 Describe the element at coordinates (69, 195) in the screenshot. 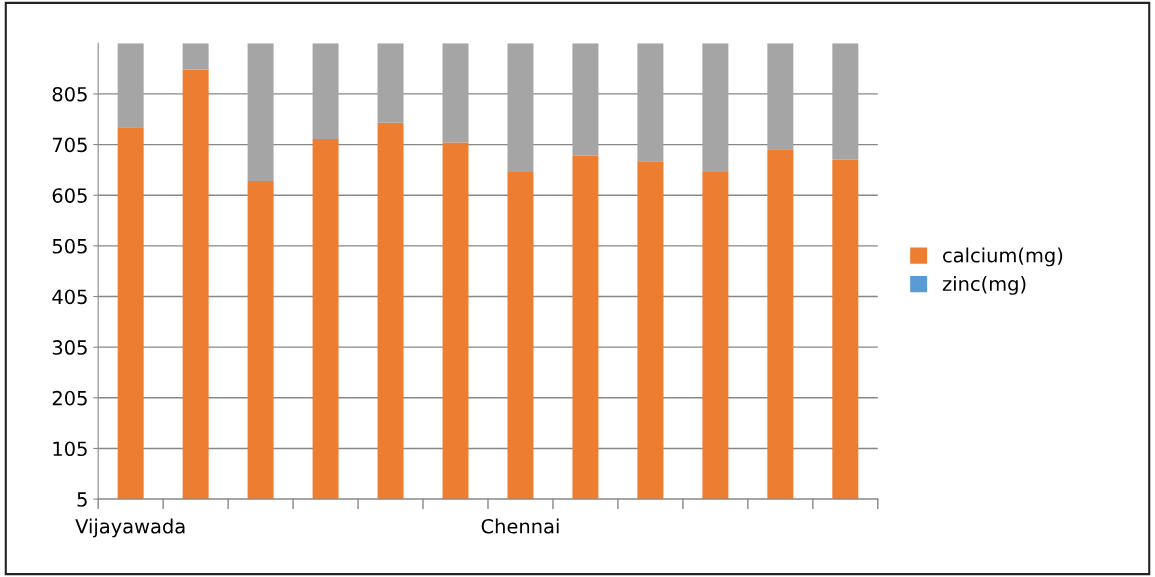

I see `y-tick-label: 605` at that location.